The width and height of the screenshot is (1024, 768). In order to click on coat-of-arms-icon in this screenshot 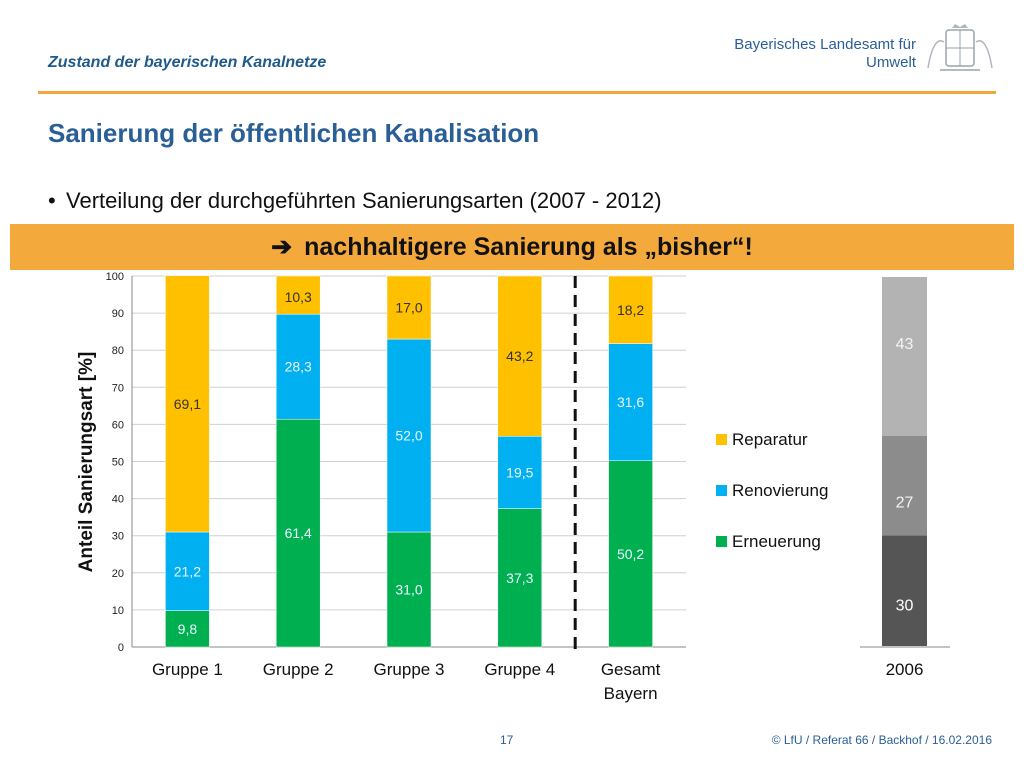, I will do `click(960, 47)`.